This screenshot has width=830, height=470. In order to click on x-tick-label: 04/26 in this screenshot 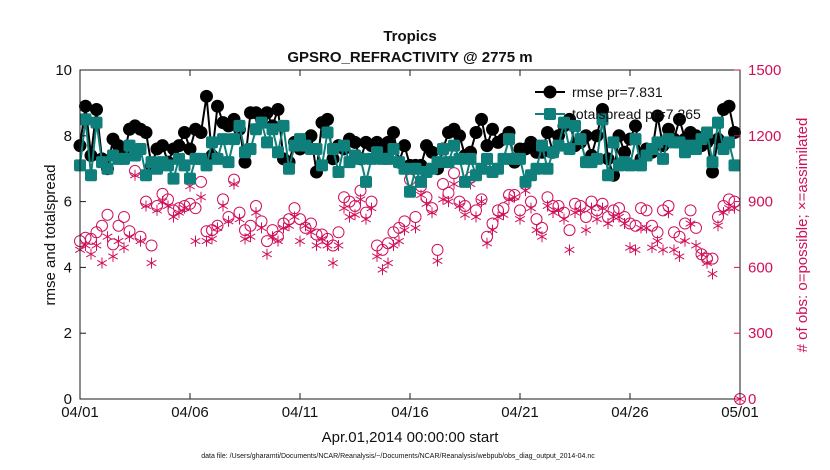, I will do `click(630, 412)`.